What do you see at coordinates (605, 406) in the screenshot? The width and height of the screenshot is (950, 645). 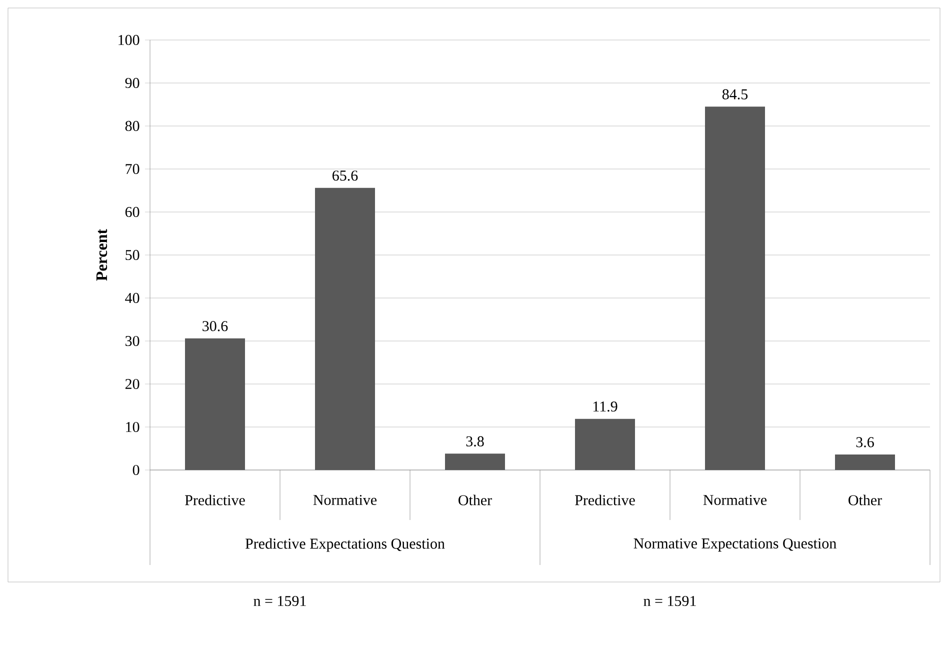 I see `data-label: 11.9` at bounding box center [605, 406].